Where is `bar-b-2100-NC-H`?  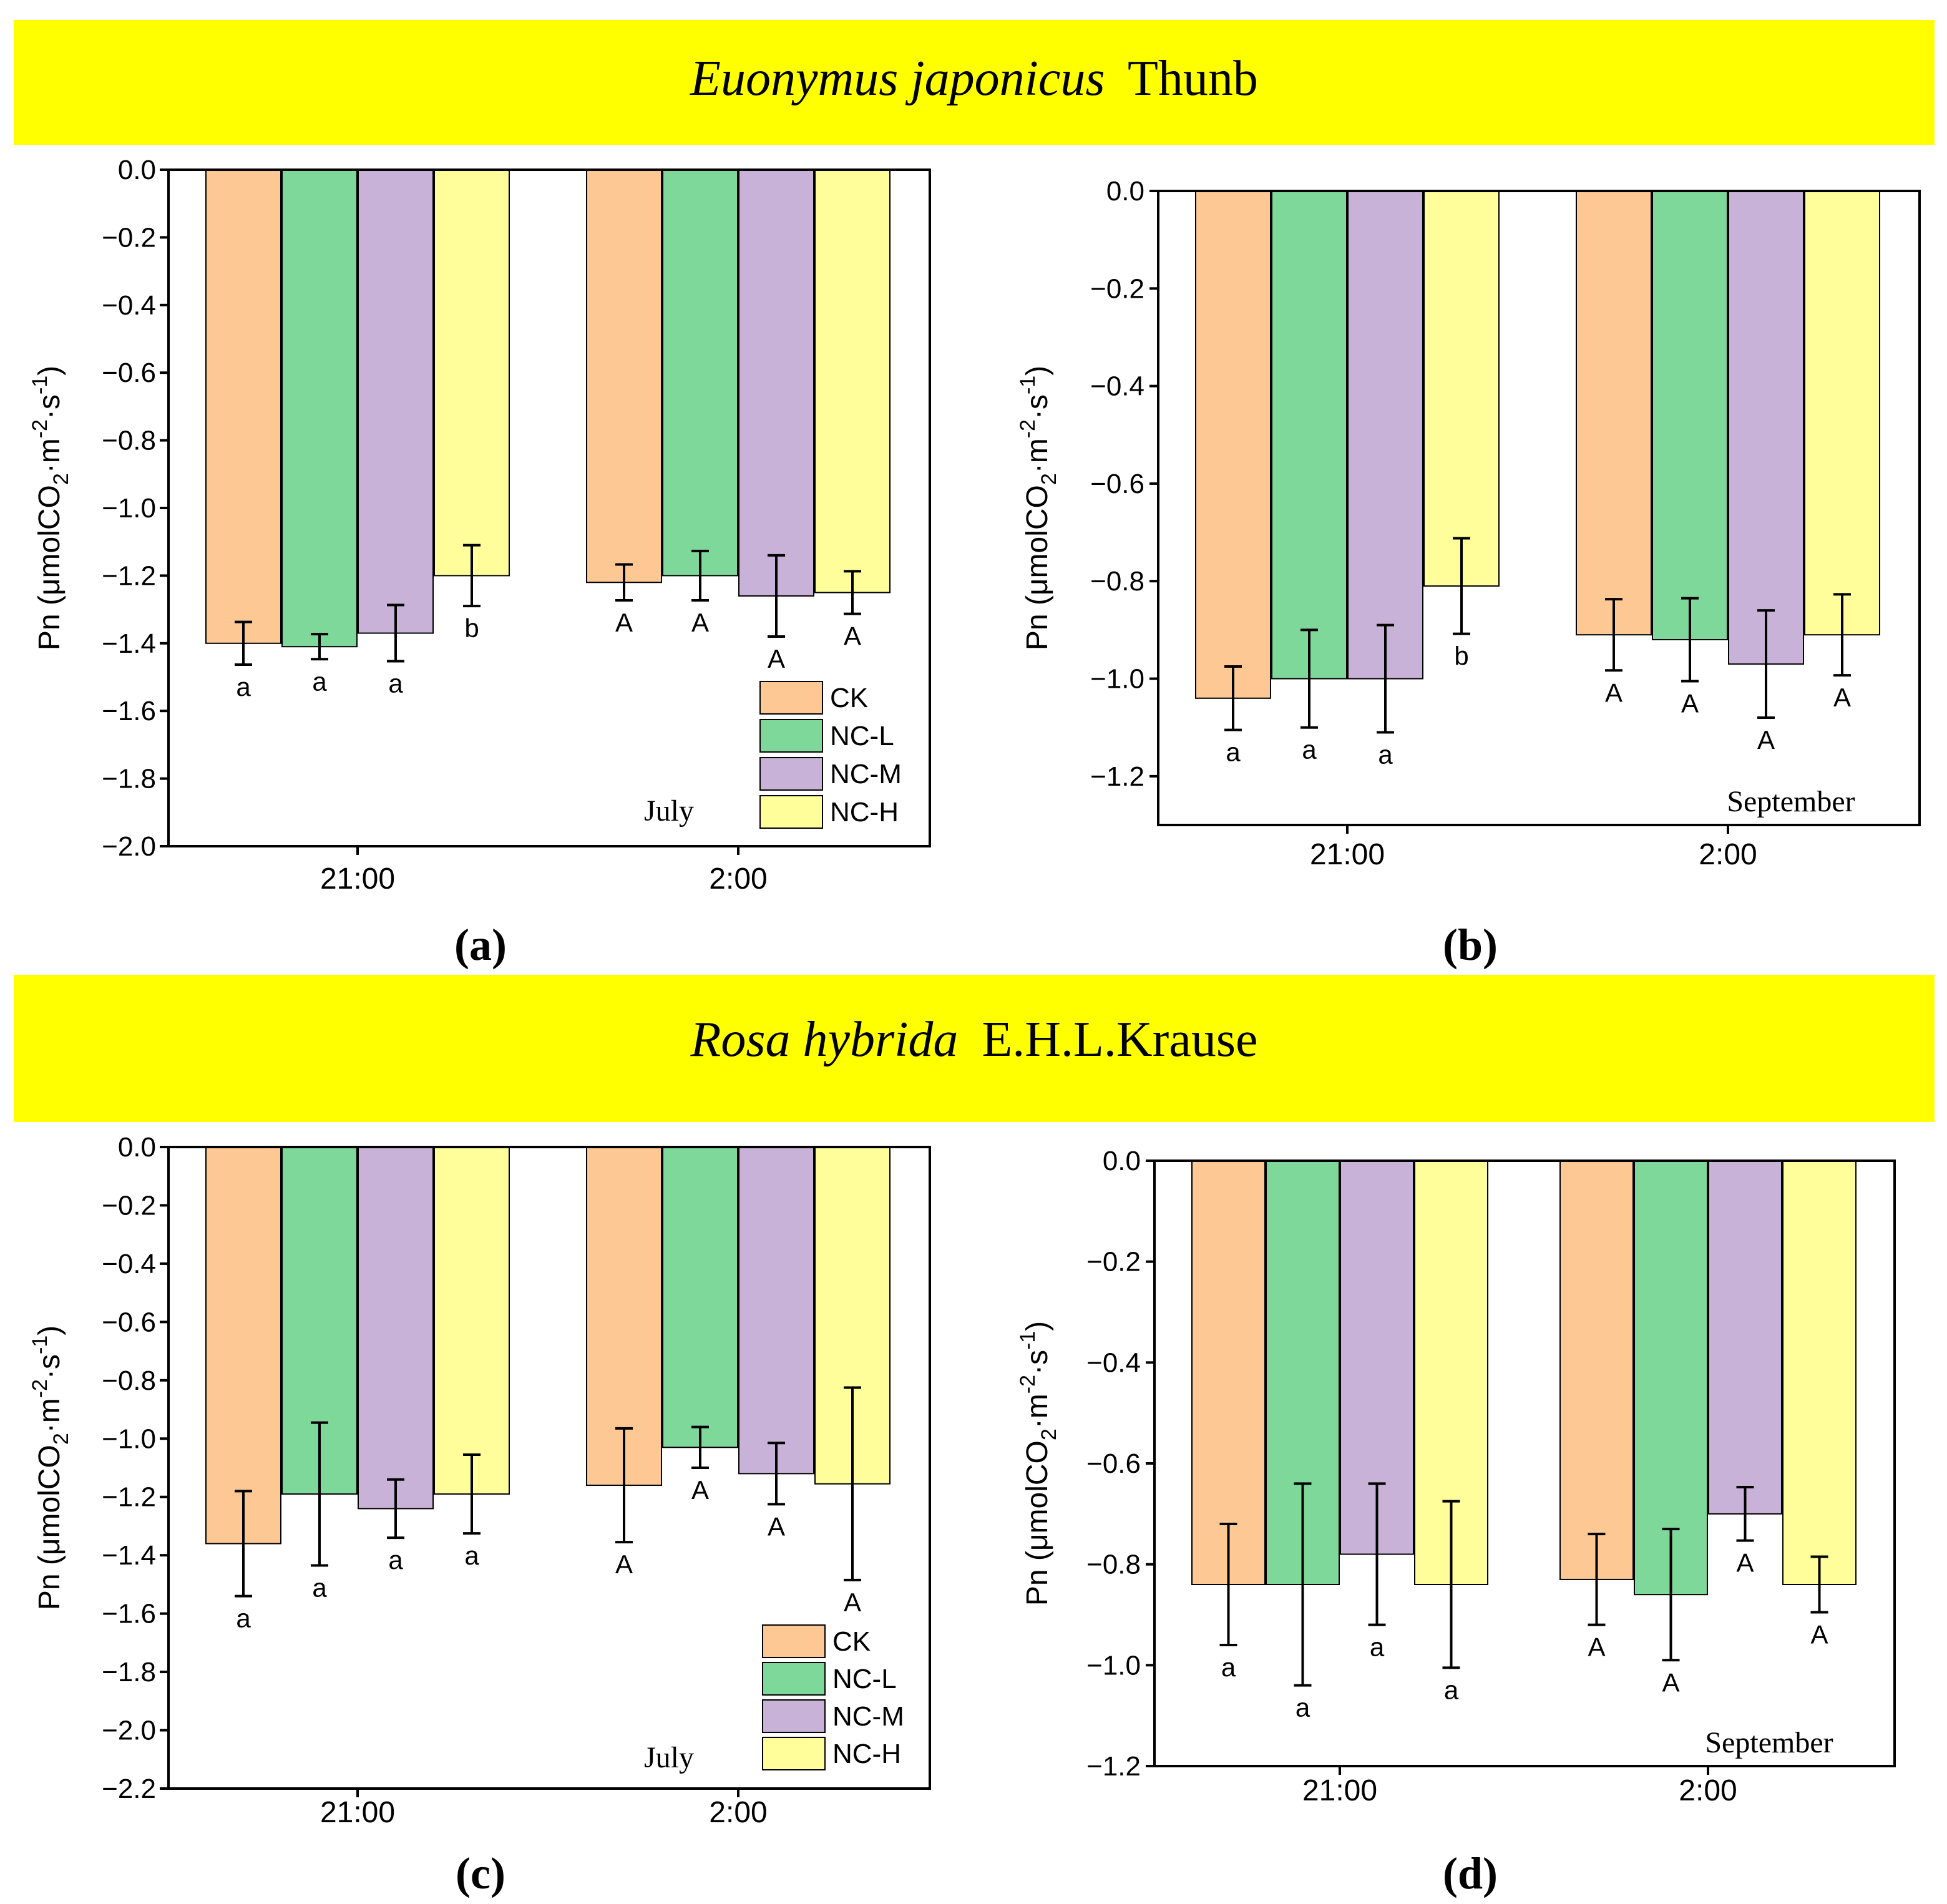 bar-b-2100-NC-H is located at coordinates (1461, 388).